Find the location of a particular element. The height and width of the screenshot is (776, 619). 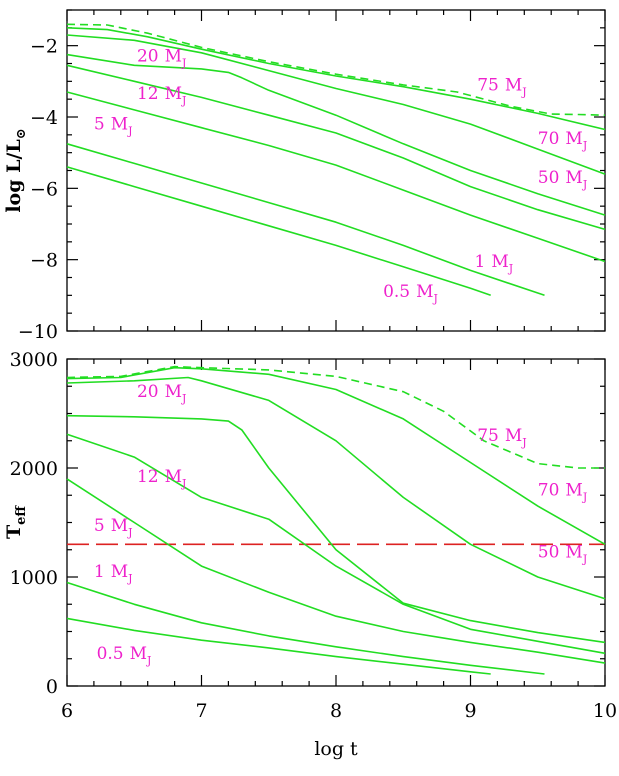

y-tick-label: 2000 is located at coordinates (34, 469).